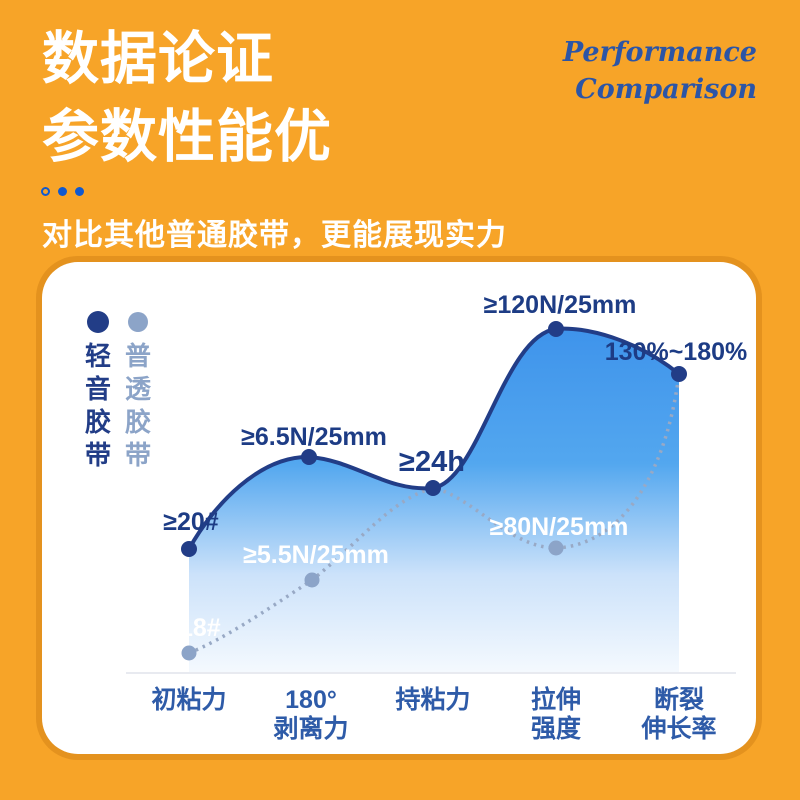 Image resolution: width=800 pixels, height=800 pixels. I want to click on value-label-primary-持粘力: ≥24h, so click(432, 462).